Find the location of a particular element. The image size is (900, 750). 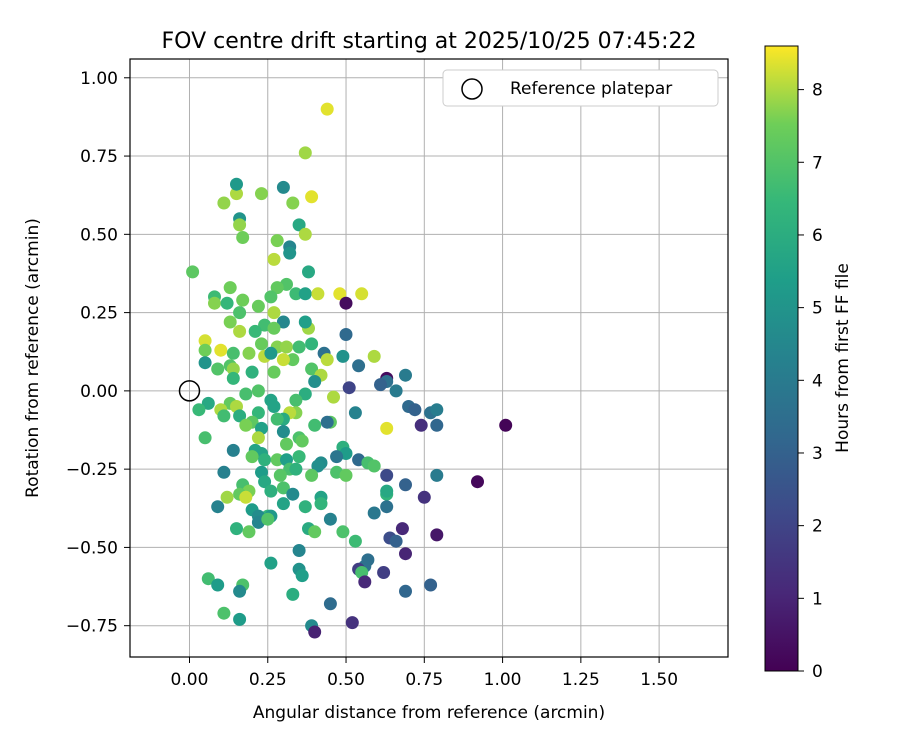

x-axis-ticks: 0.00 0.25 0.50 0.75 1.00 1.25 1.50 is located at coordinates (424, 673).